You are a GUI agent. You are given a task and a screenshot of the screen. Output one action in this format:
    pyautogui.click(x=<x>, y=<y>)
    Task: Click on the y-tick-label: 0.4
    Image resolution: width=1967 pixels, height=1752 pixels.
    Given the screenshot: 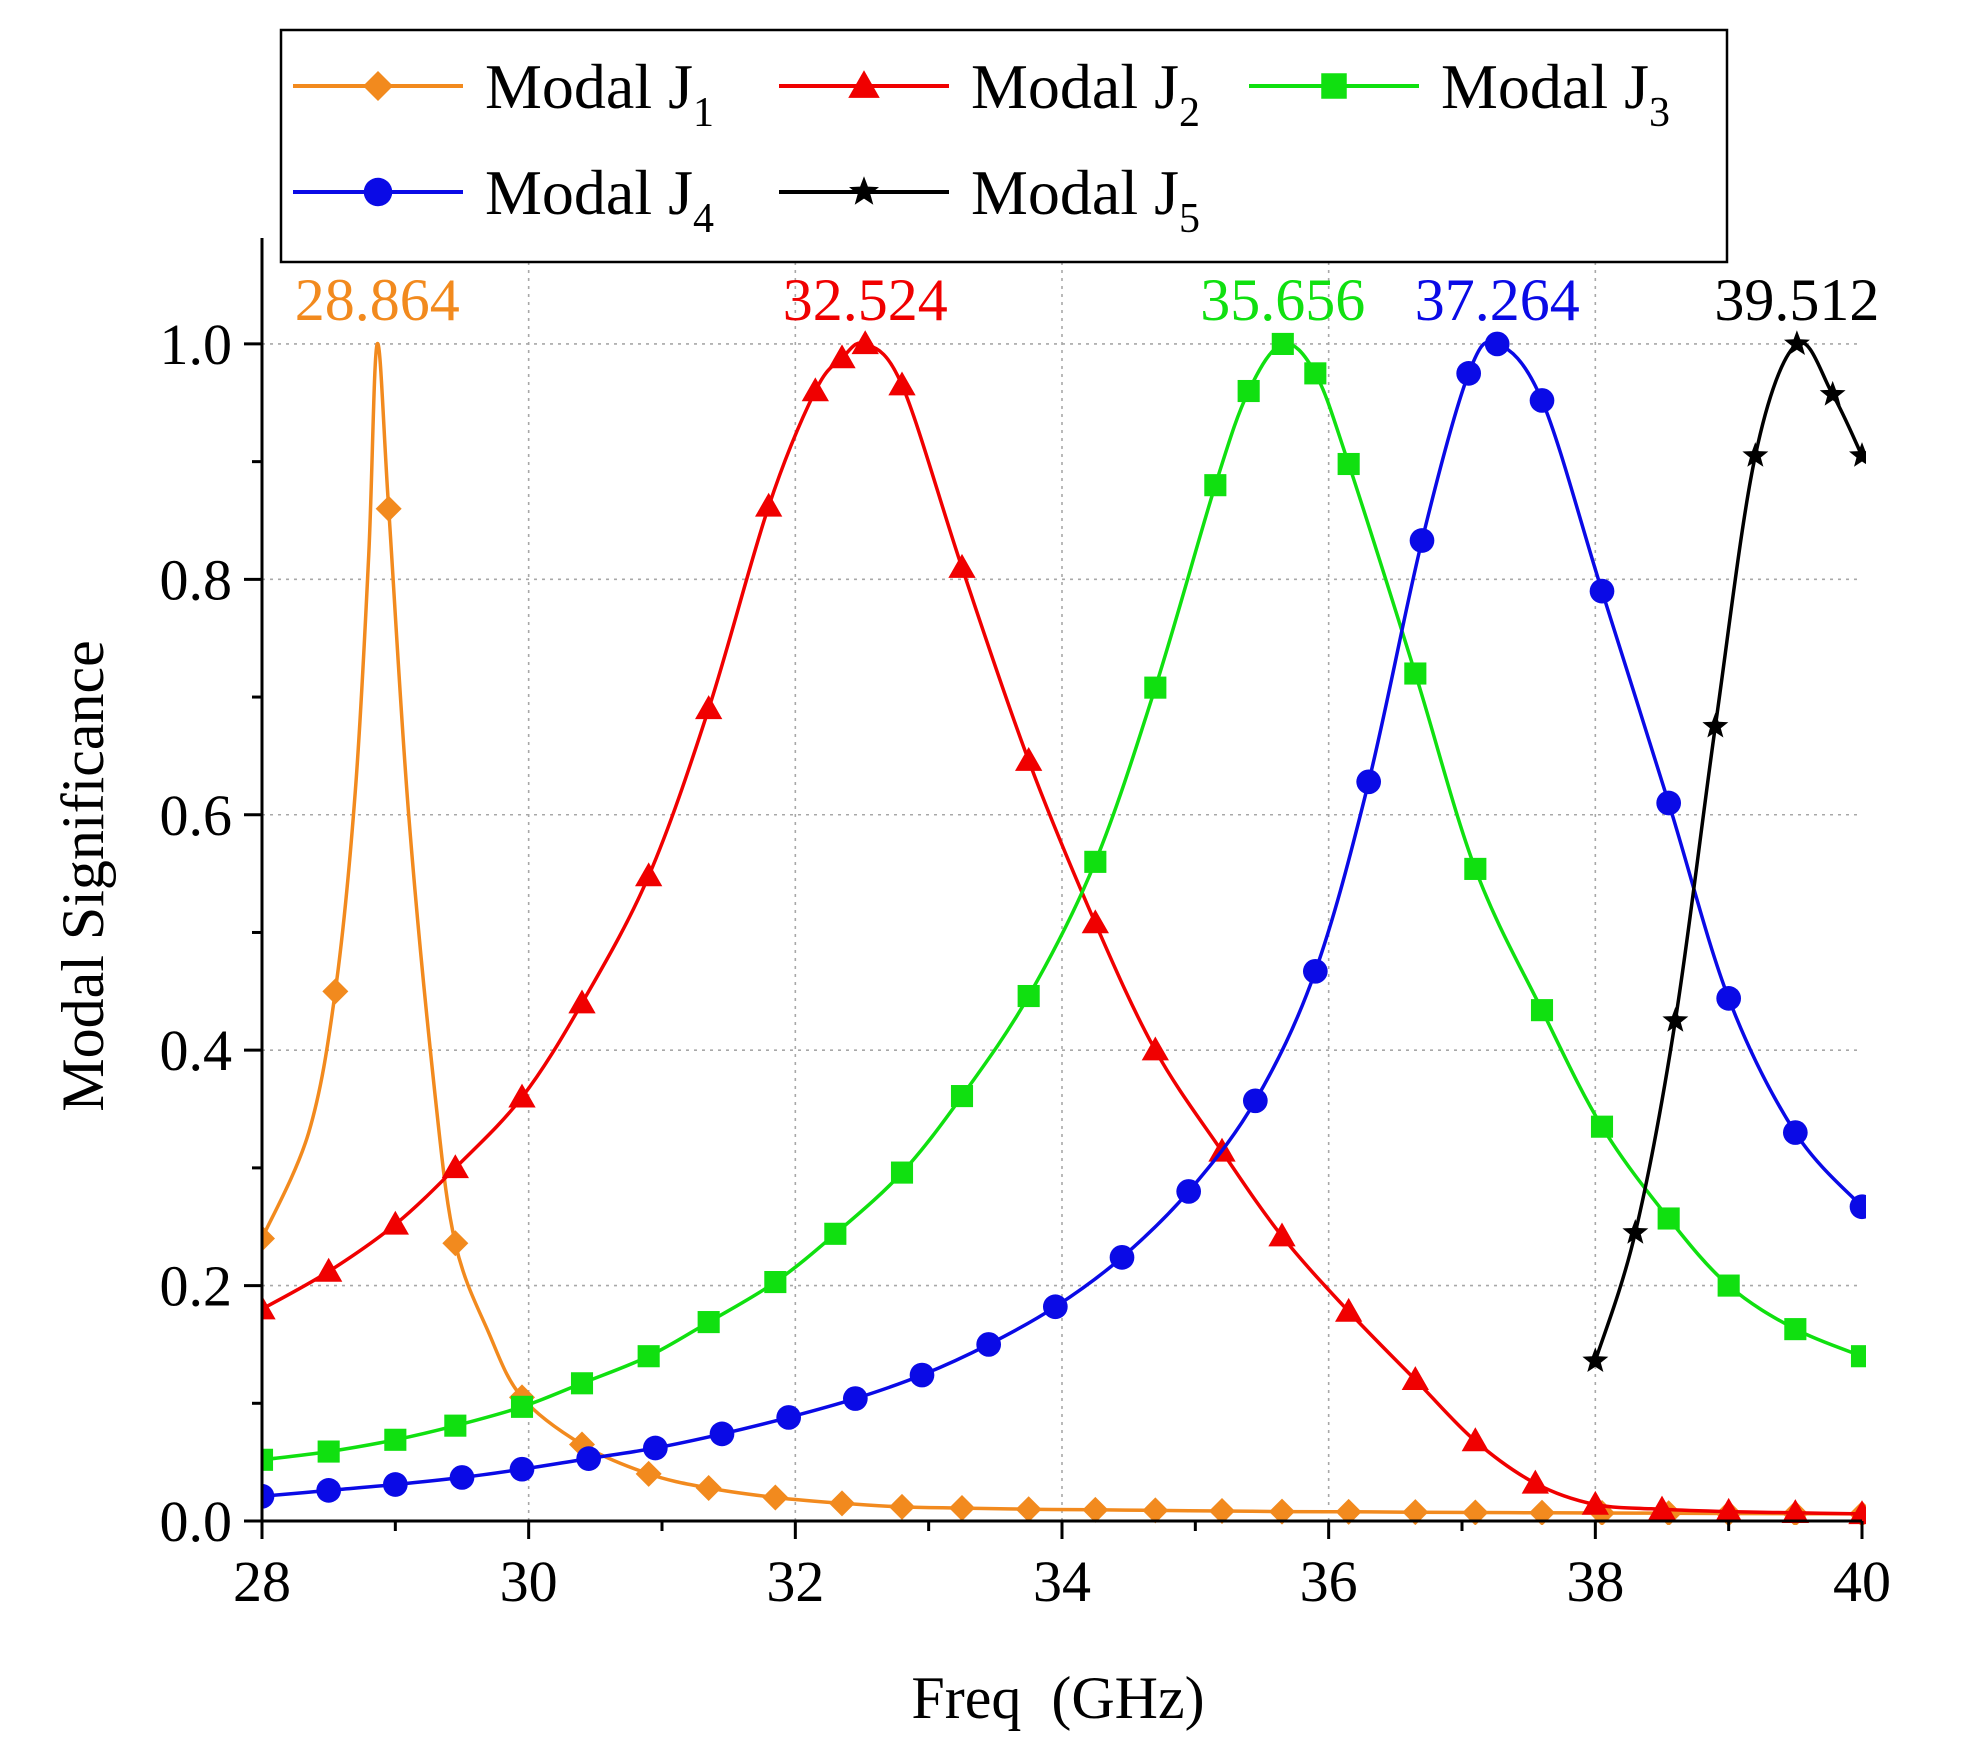 What is the action you would take?
    pyautogui.click(x=196, y=1050)
    